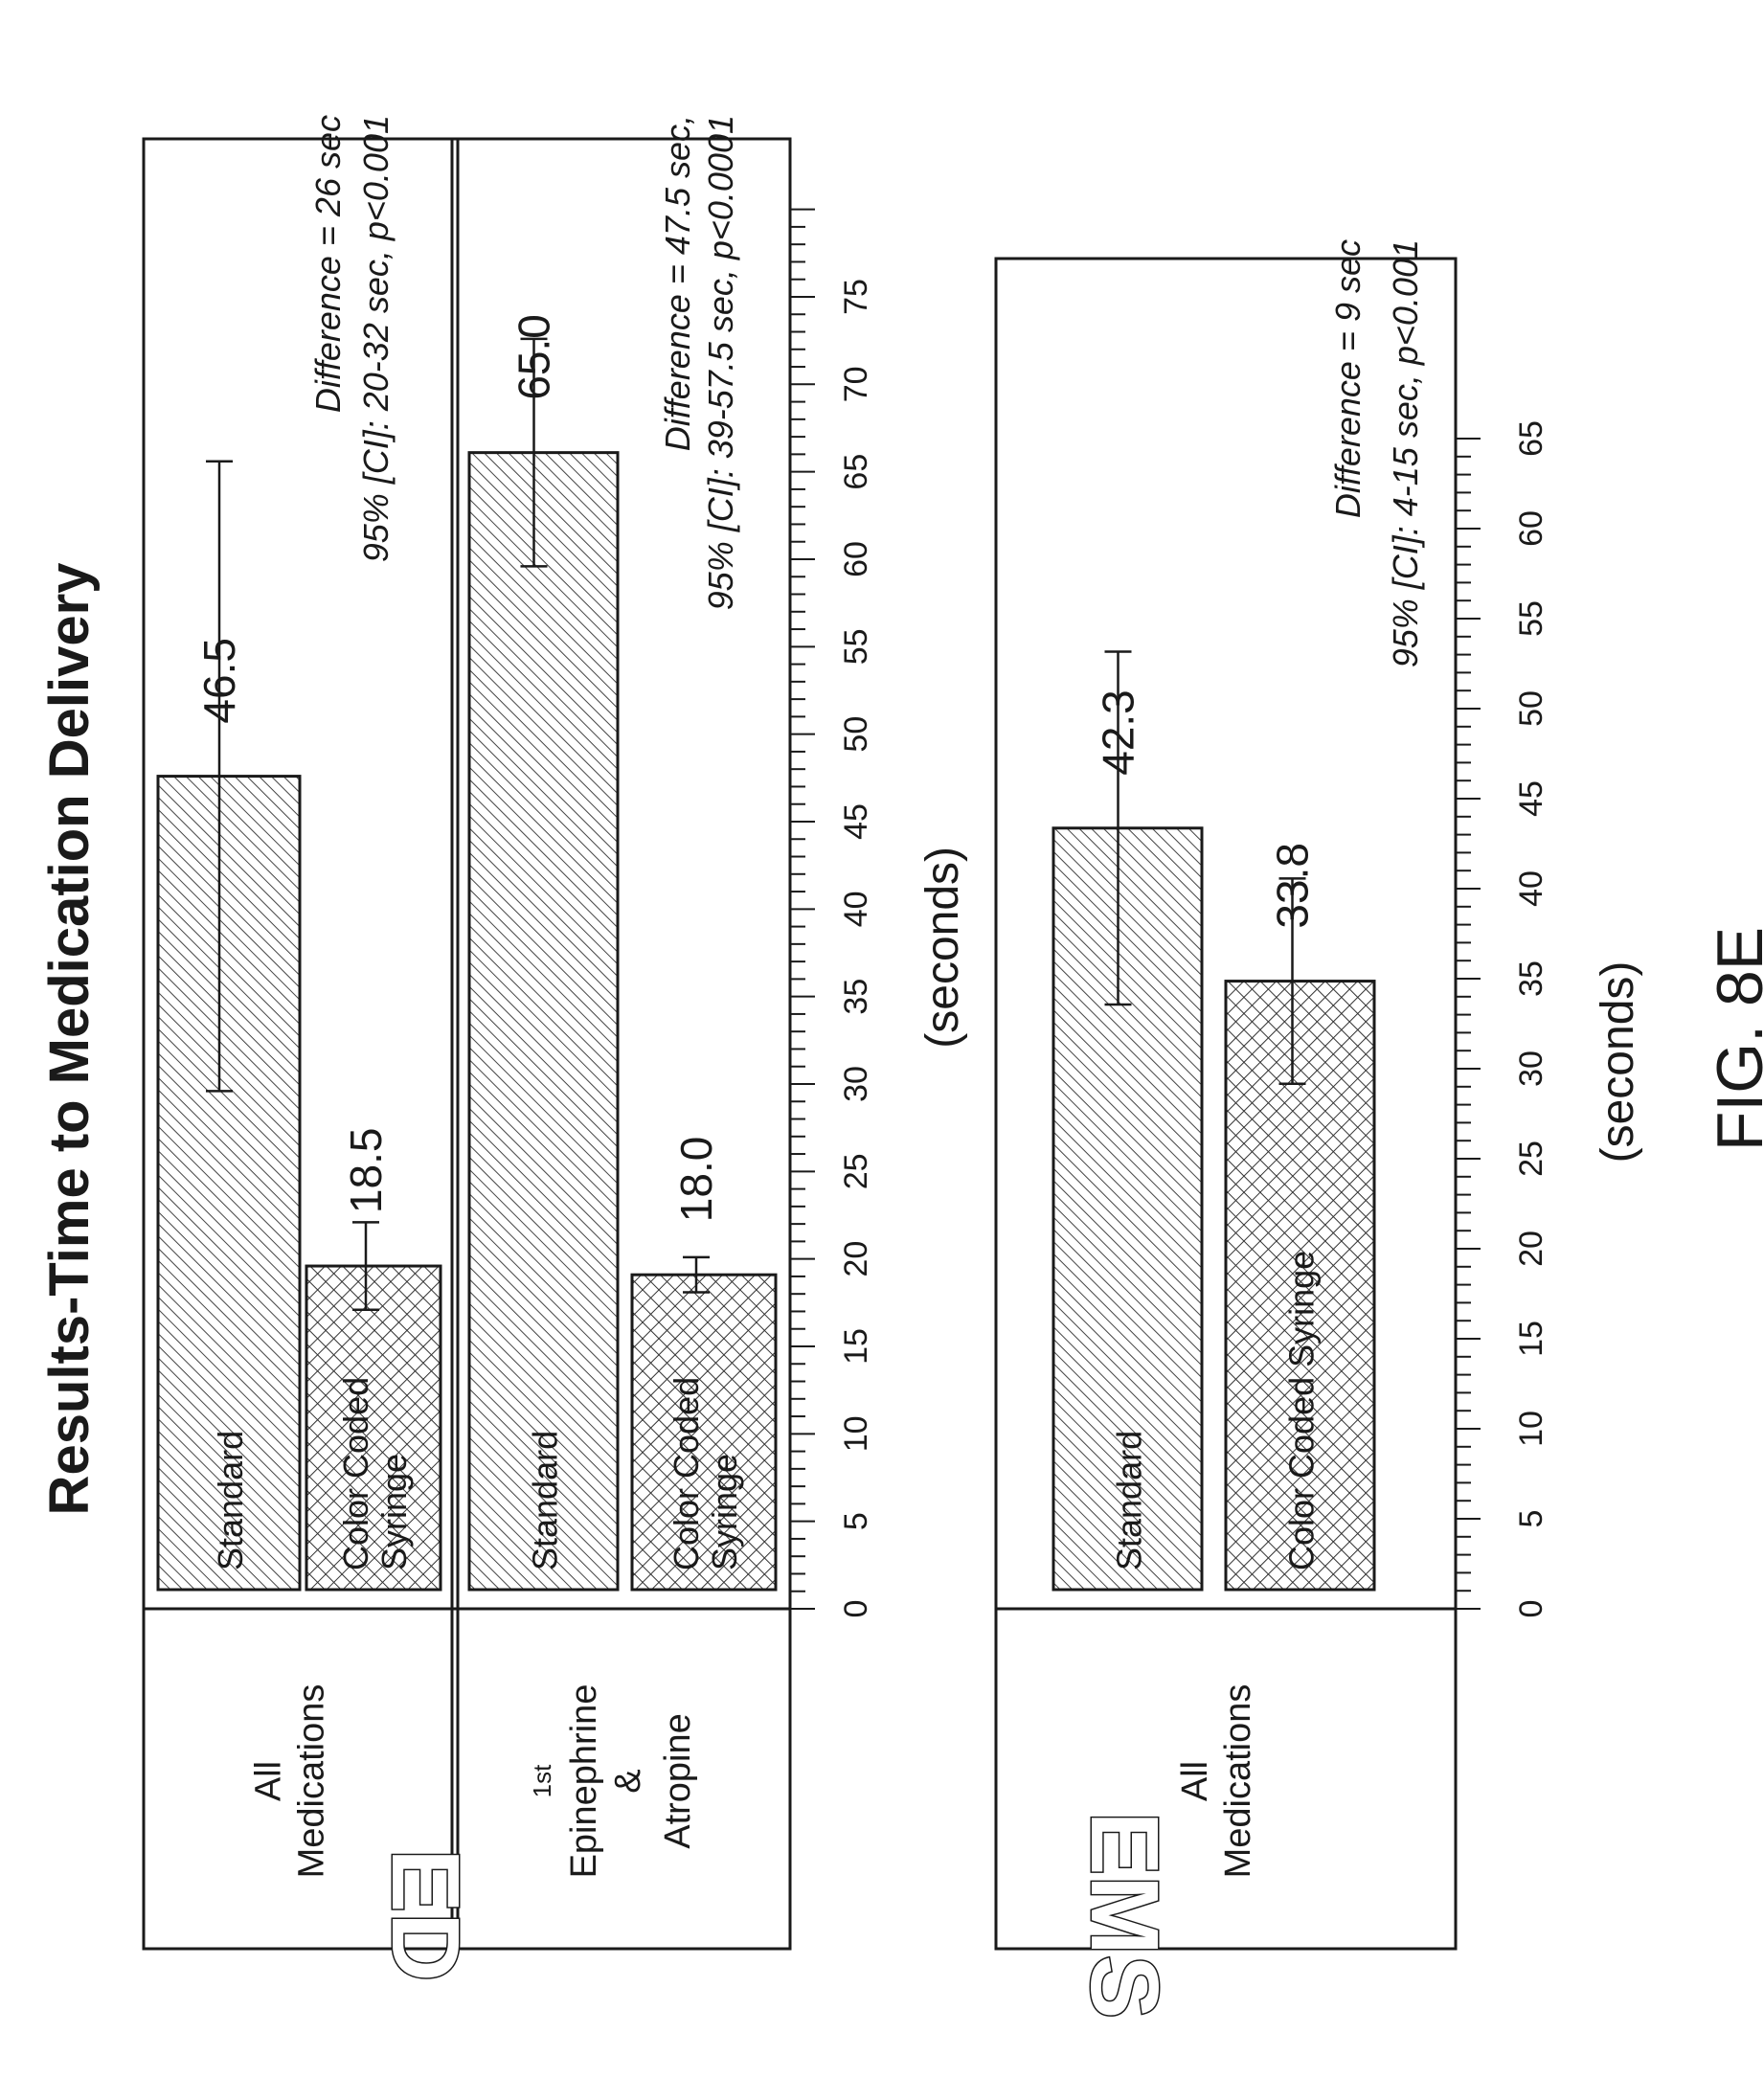 The height and width of the screenshot is (2078, 1764). Describe the element at coordinates (219, 681) in the screenshot. I see `value-label: 46.5` at that location.